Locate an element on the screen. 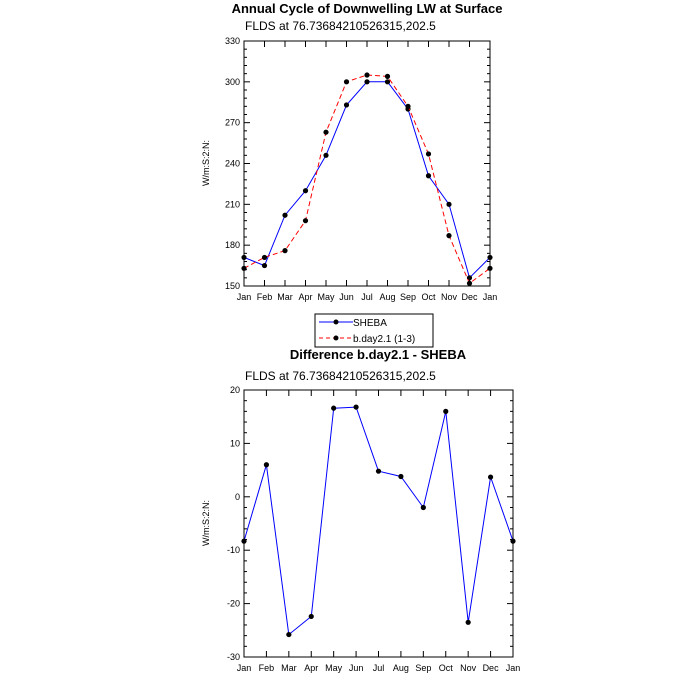 The height and width of the screenshot is (700, 700). chart1-xtick-label: Mar is located at coordinates (285, 297).